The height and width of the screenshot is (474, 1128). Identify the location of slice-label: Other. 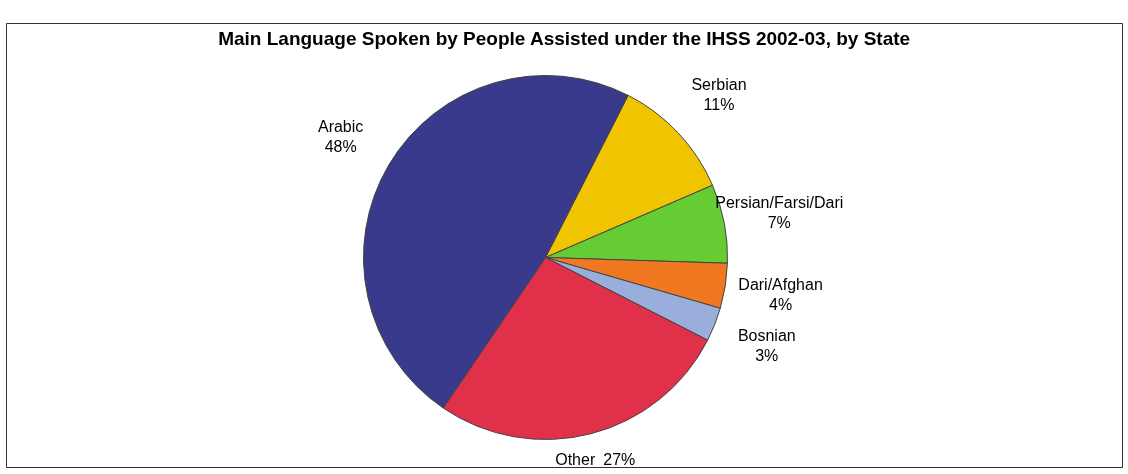
(575, 460).